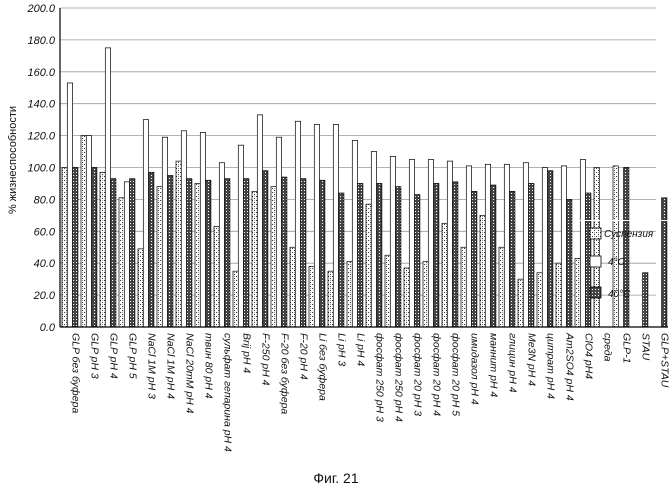 This screenshot has width=672, height=500. I want to click on y-tick-label: 0.0, so click(48, 328).